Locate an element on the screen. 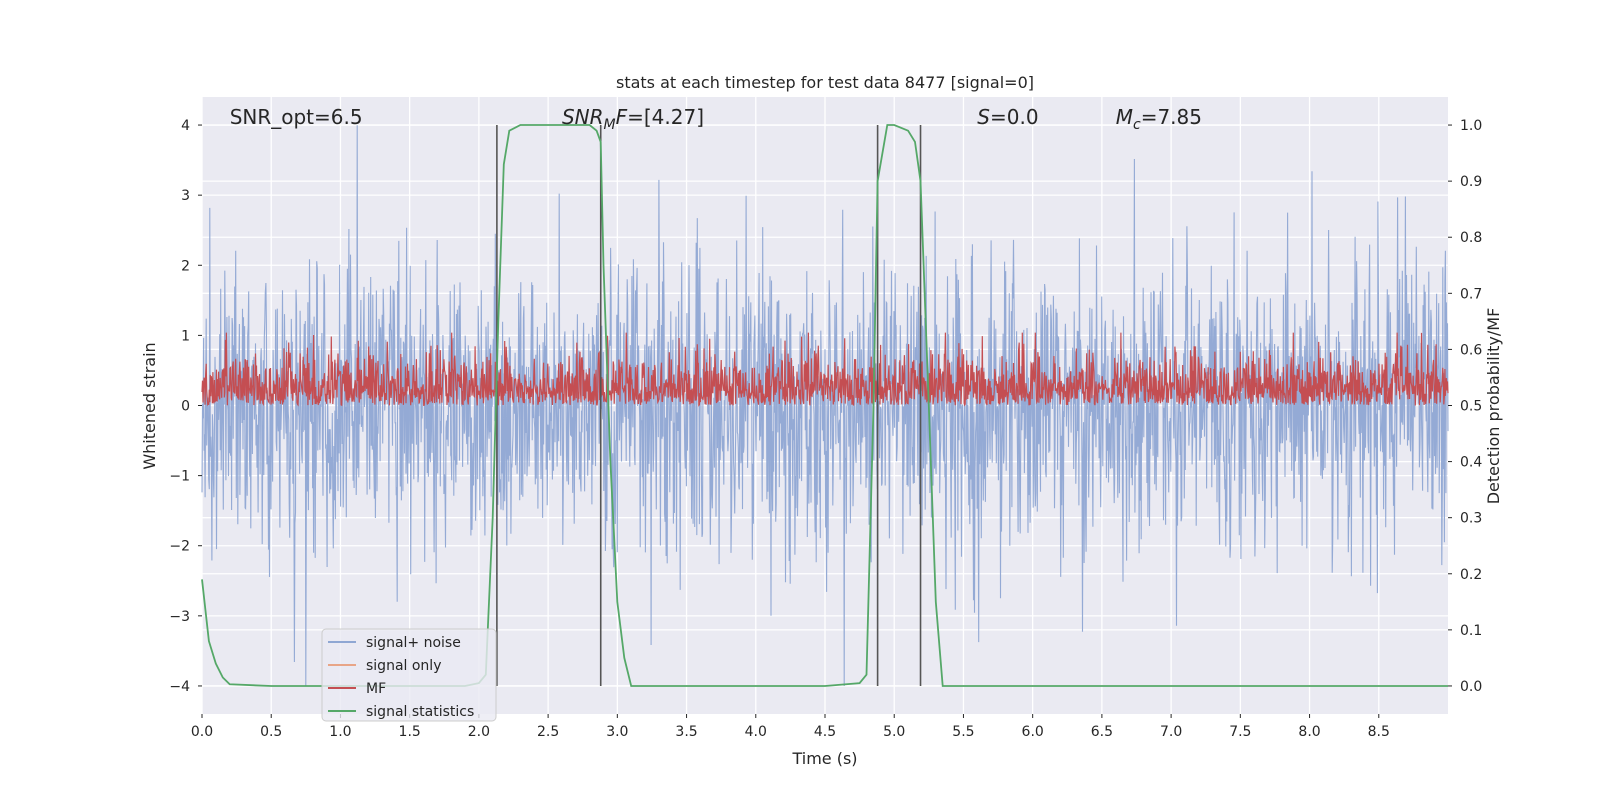 The width and height of the screenshot is (1600, 804). y-tick-label-right: 0.8 is located at coordinates (1471, 238).